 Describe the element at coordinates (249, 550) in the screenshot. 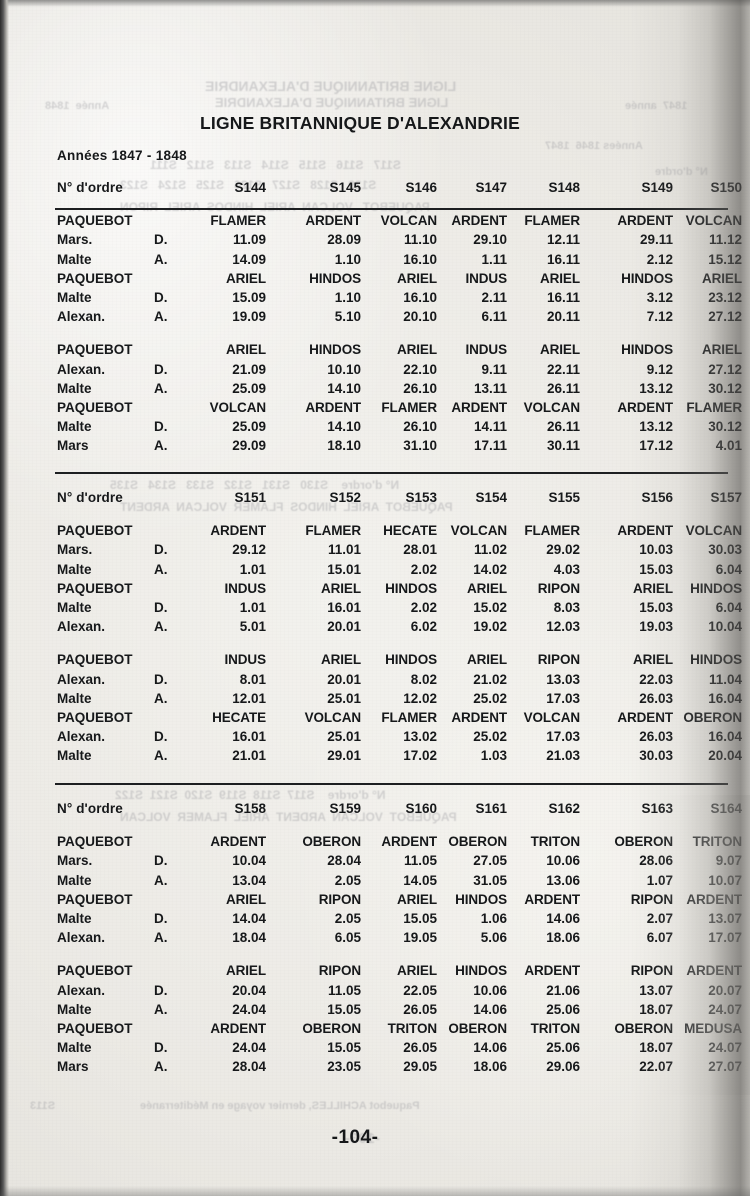

I see `date-cell: 29.12` at that location.